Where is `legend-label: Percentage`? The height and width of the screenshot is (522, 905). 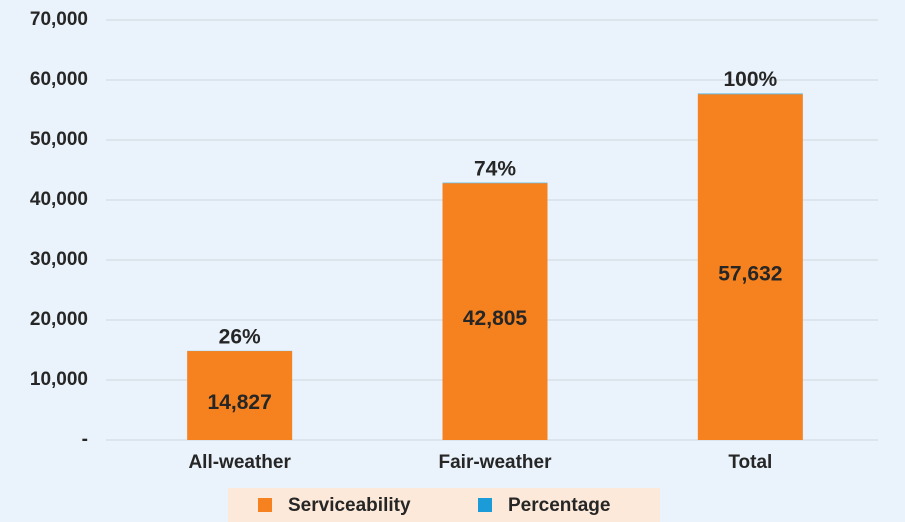
legend-label: Percentage is located at coordinates (559, 505).